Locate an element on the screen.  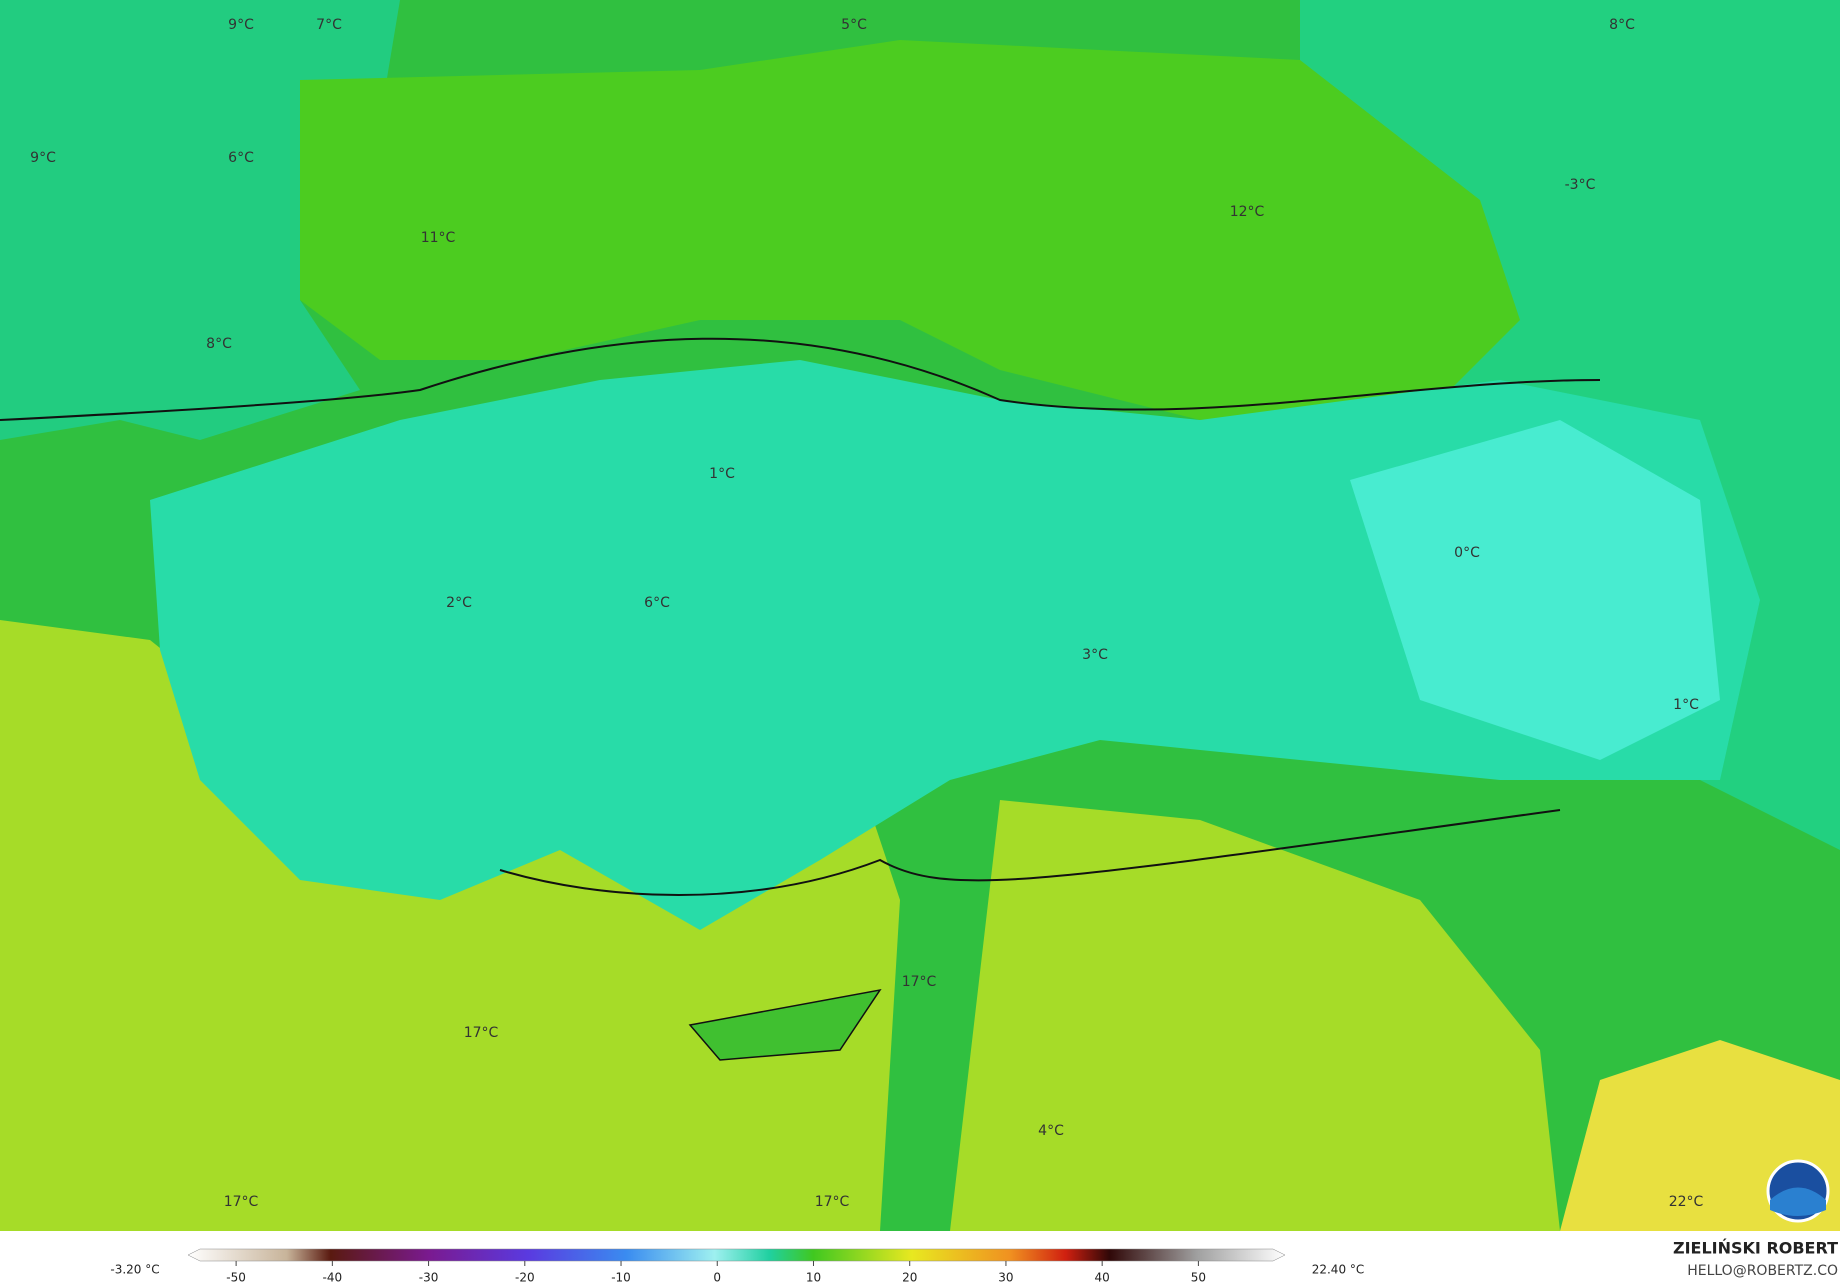
temperature-label: 5°C is located at coordinates (854, 25).